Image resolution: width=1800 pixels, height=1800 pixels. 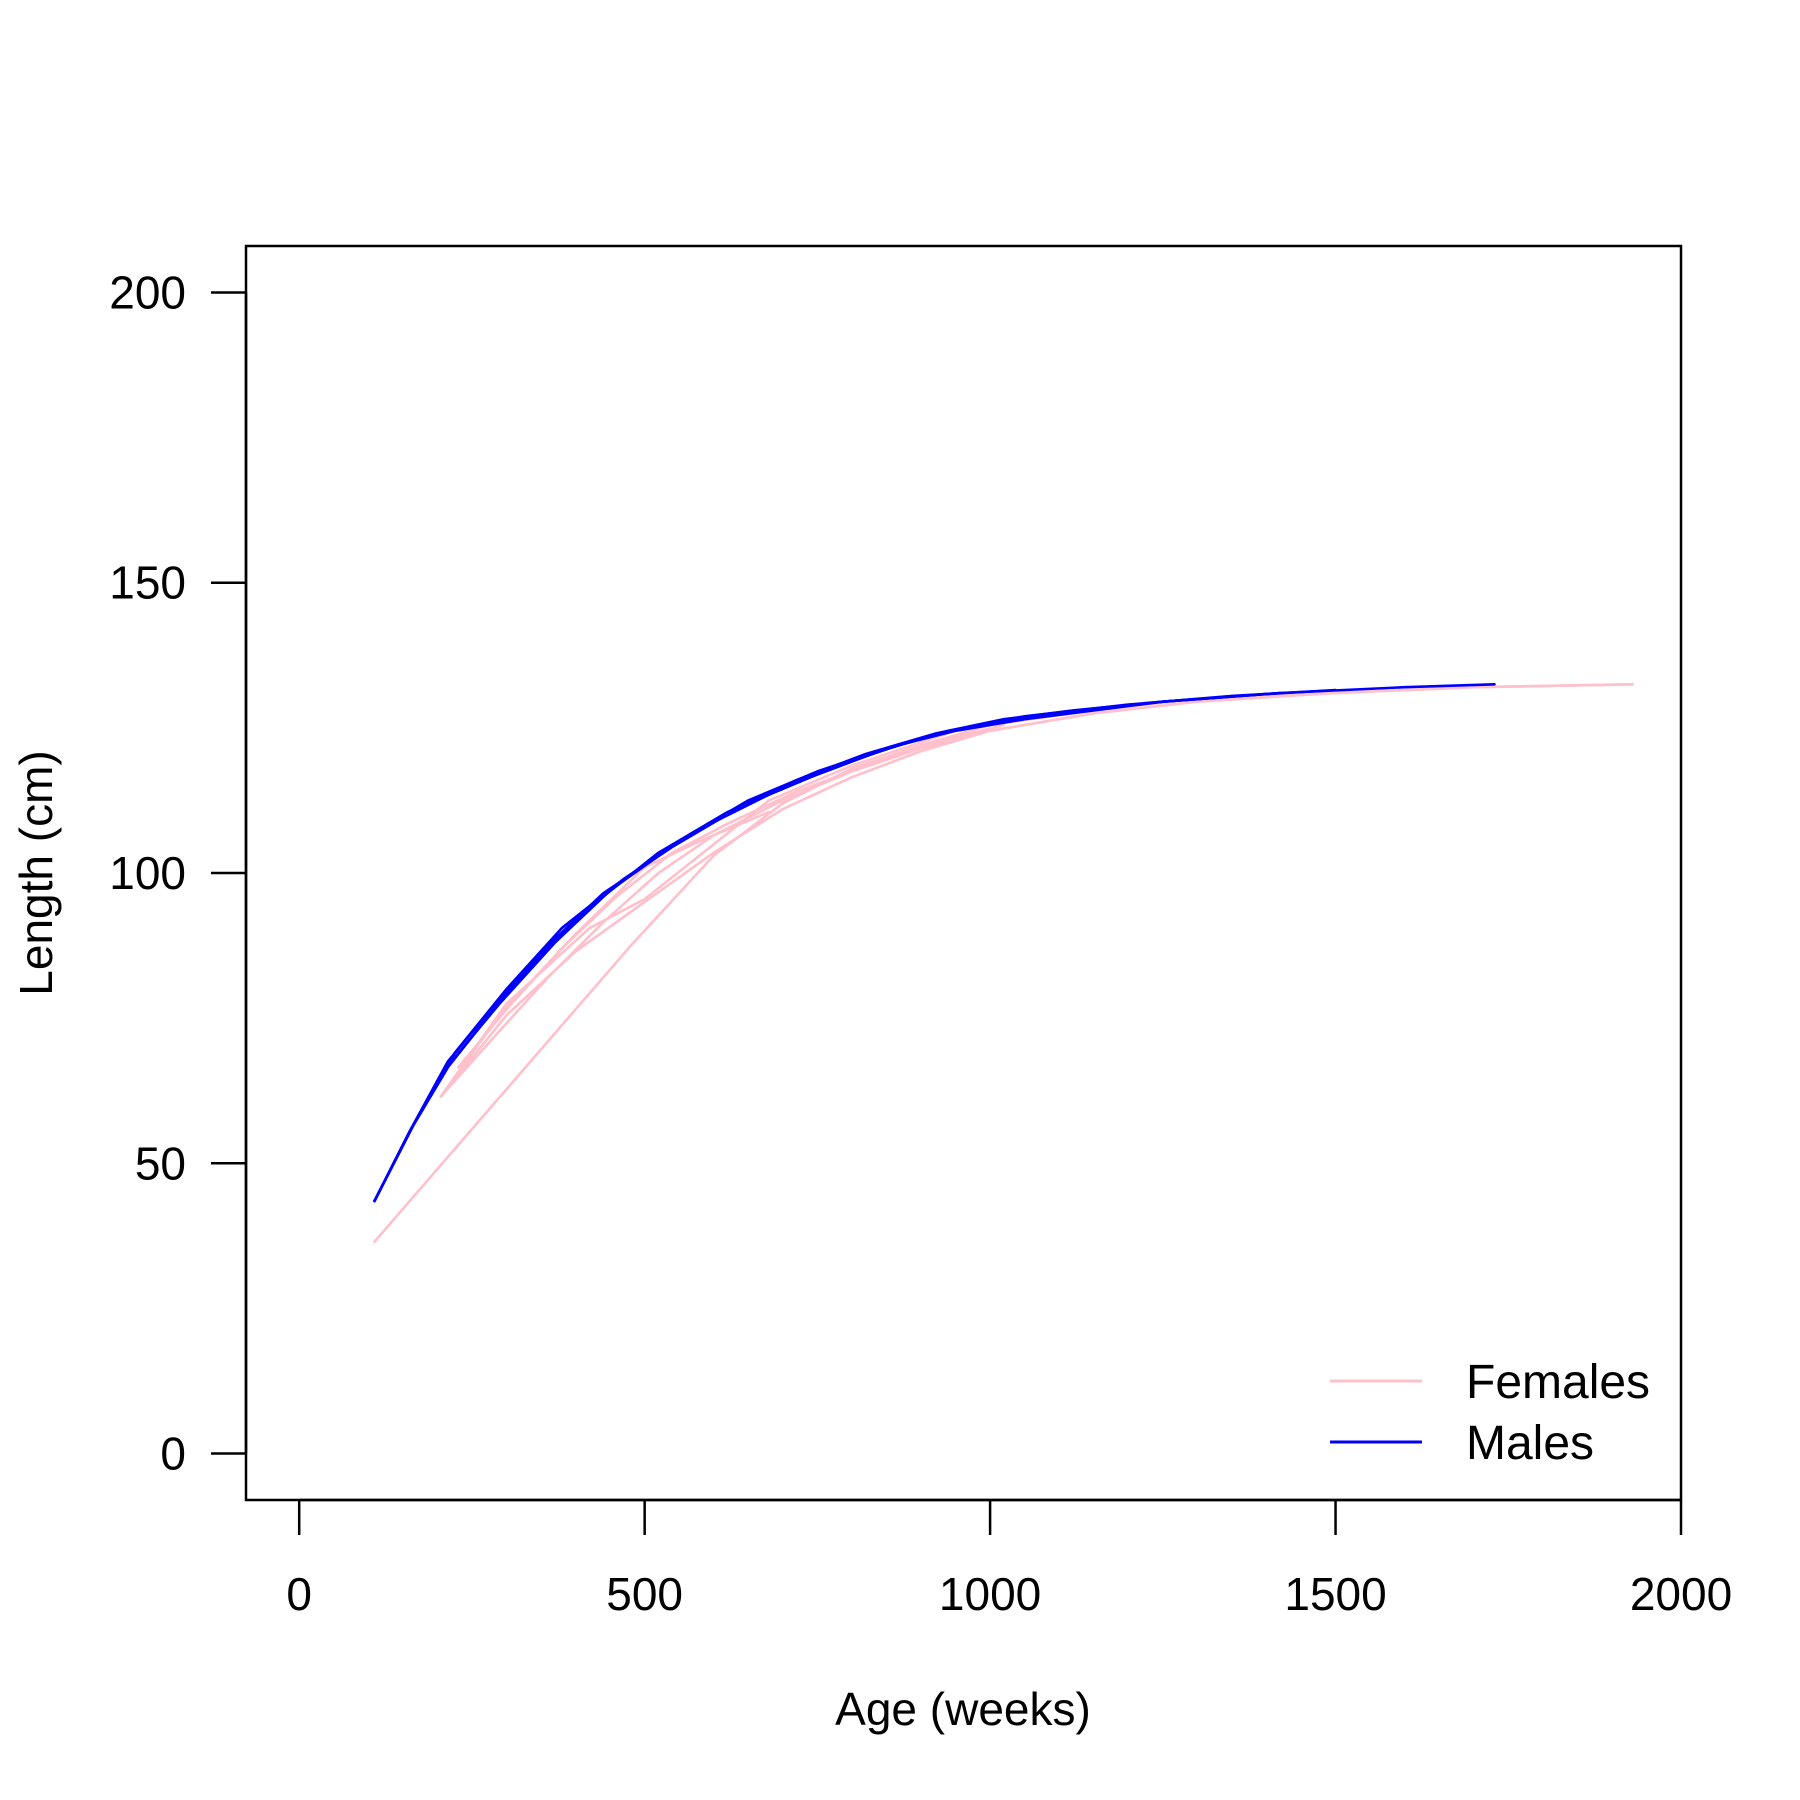 What do you see at coordinates (299, 1594) in the screenshot?
I see `x-tick-label: 0` at bounding box center [299, 1594].